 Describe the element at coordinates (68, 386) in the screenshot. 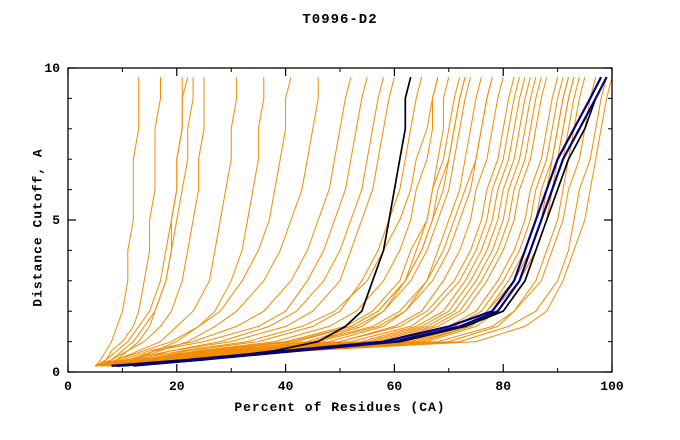

I see `x-tick-label: 0` at that location.